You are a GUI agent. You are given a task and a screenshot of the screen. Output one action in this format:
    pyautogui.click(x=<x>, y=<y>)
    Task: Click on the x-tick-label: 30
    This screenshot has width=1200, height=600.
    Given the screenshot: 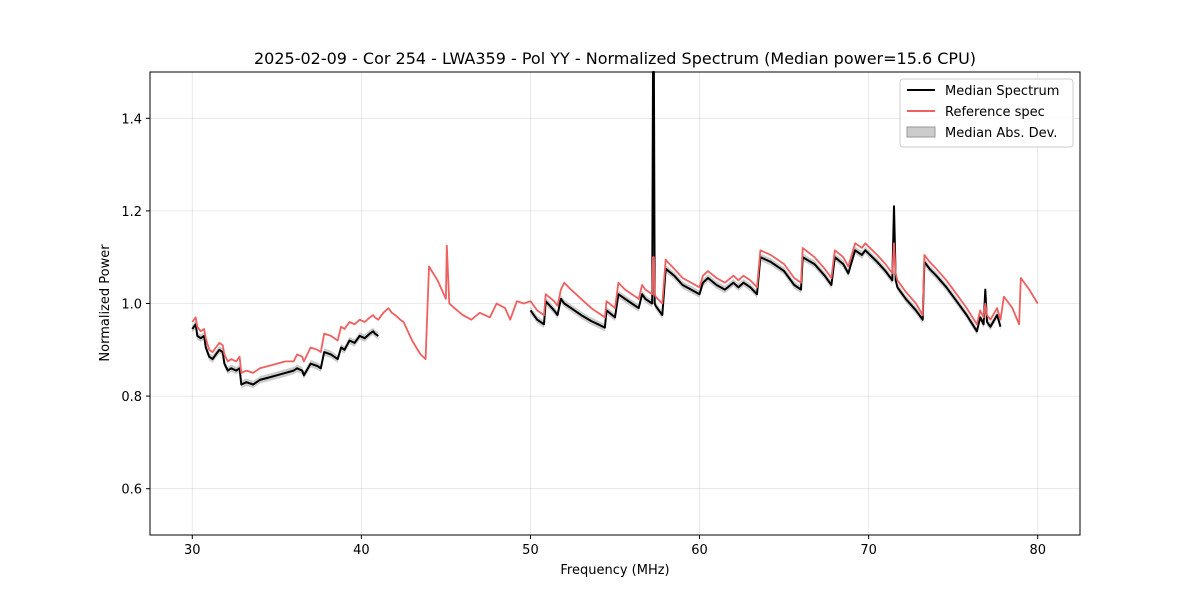 What is the action you would take?
    pyautogui.click(x=192, y=550)
    